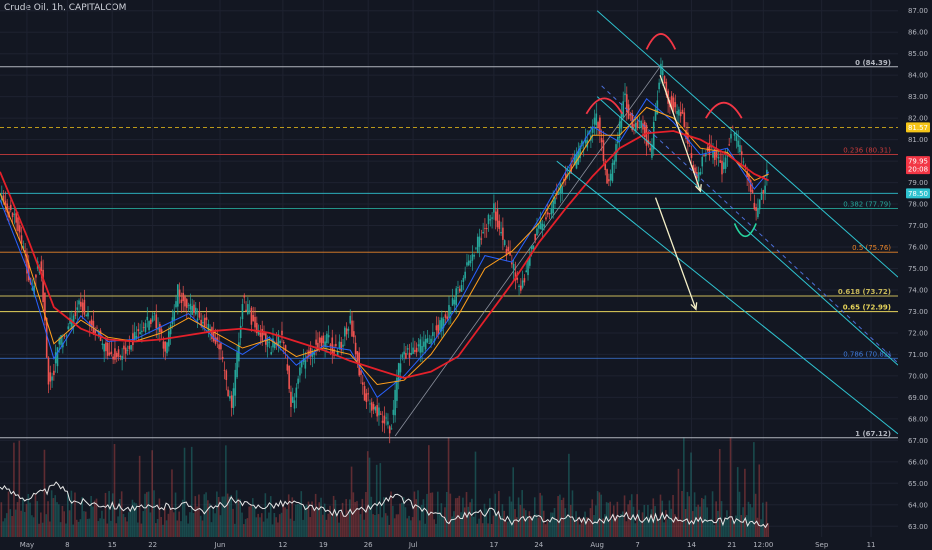  Describe the element at coordinates (918, 419) in the screenshot. I see `price-tick-label: 68.00` at that location.